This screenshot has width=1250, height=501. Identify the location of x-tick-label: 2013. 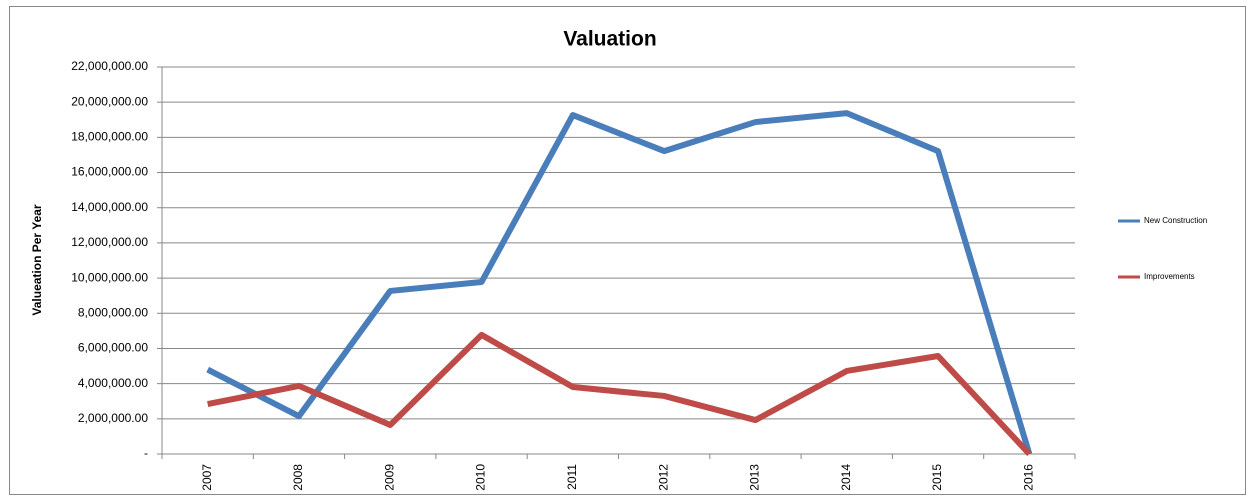
(755, 477).